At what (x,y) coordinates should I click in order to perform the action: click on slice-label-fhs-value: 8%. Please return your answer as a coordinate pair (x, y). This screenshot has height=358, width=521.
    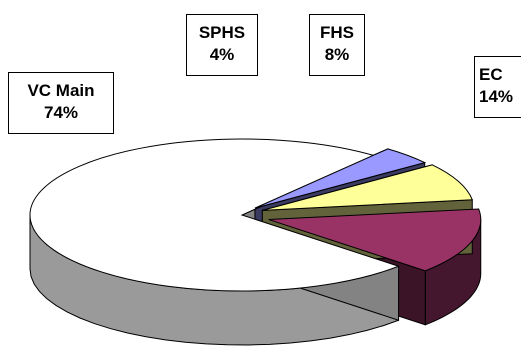
    Looking at the image, I should click on (337, 54).